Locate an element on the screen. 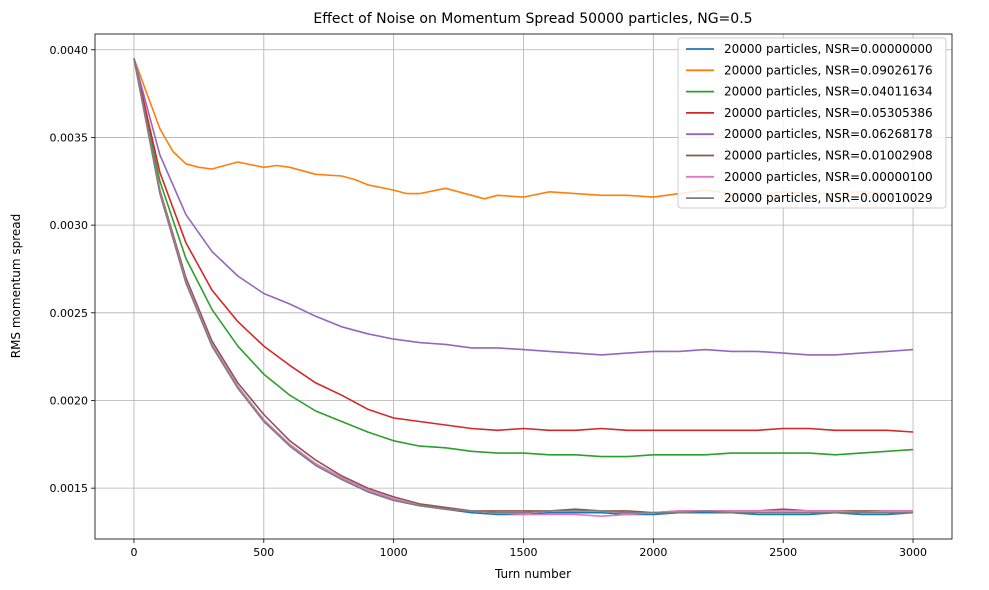 This screenshot has height=590, width=989. x-tick-label: 2500 is located at coordinates (783, 552).